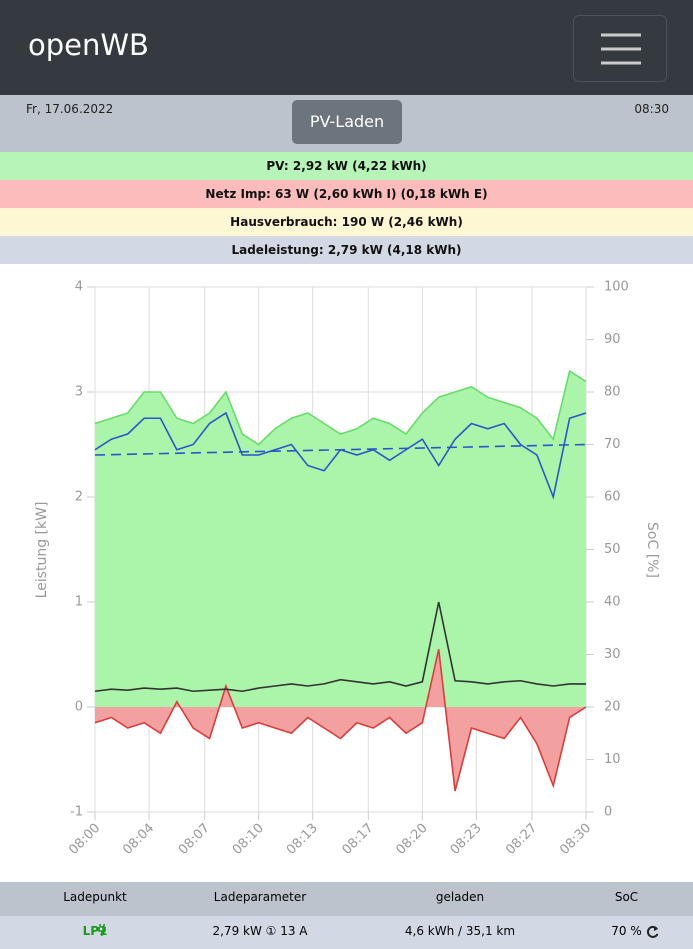 This screenshot has height=949, width=693. I want to click on y2-tick-label: 20, so click(612, 707).